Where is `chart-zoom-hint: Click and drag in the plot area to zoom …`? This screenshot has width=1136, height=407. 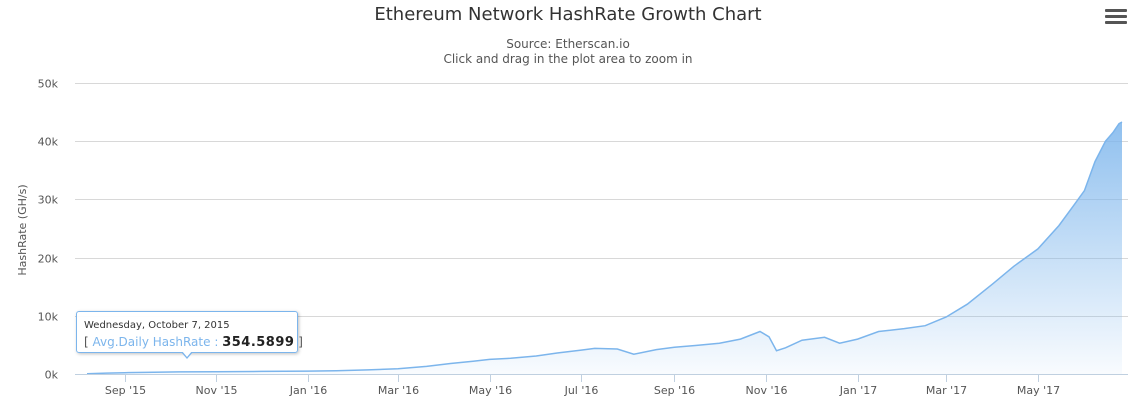 chart-zoom-hint: Click and drag in the plot area to zoom … is located at coordinates (567, 59).